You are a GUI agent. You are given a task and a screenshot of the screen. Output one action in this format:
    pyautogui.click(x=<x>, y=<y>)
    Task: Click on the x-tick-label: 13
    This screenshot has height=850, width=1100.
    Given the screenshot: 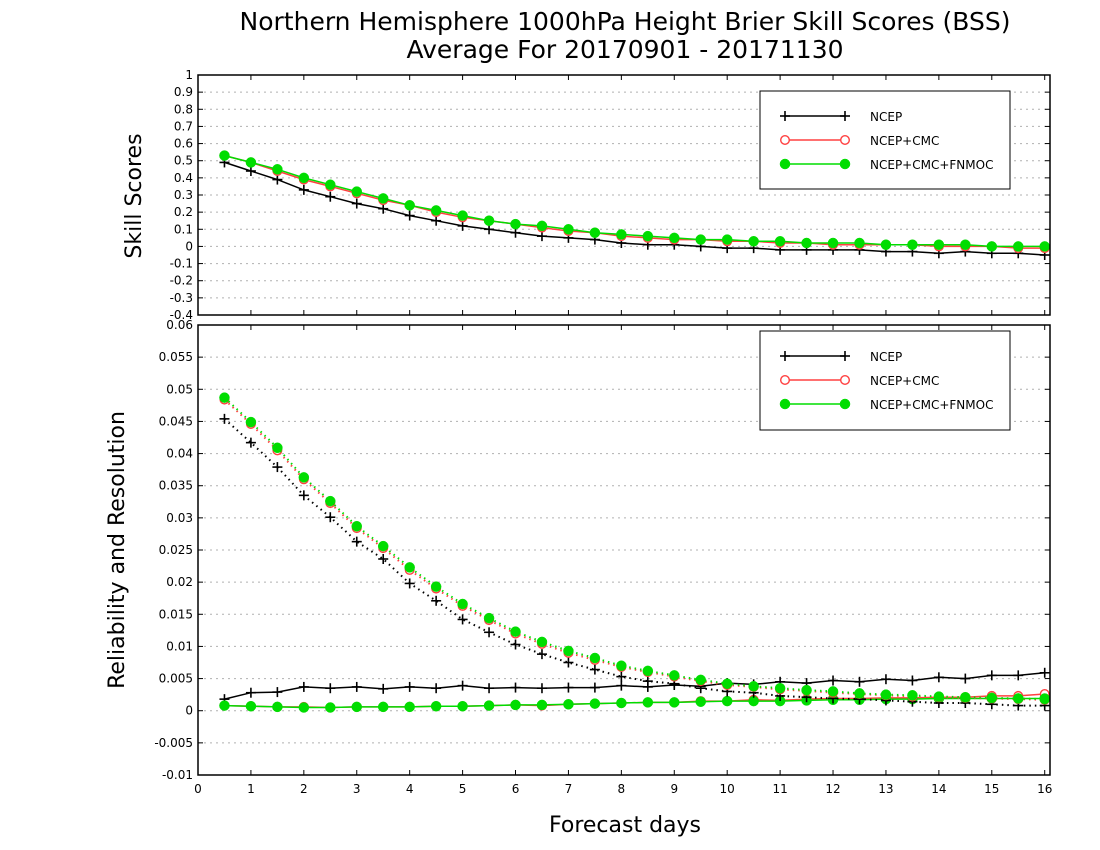 What is the action you would take?
    pyautogui.click(x=885, y=789)
    